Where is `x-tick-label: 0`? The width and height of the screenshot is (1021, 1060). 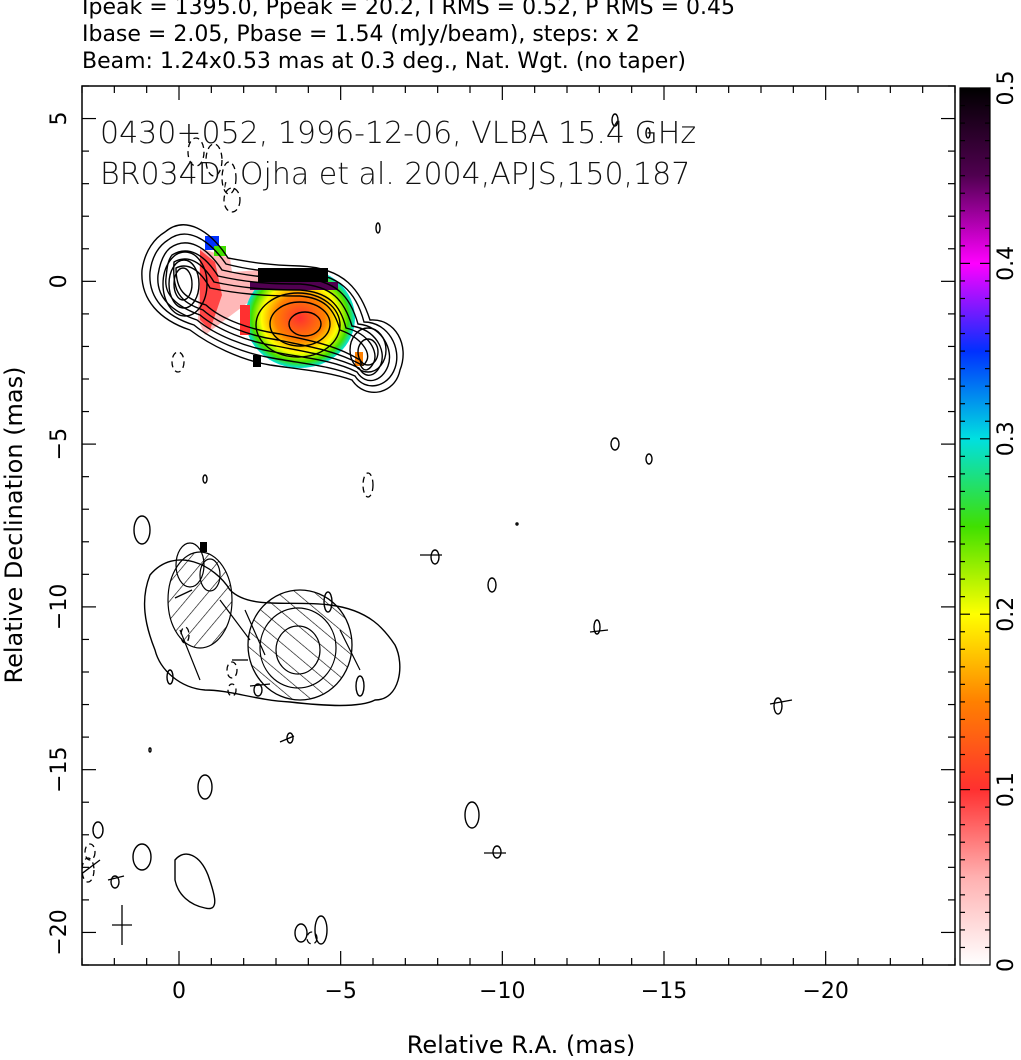 x-tick-label: 0 is located at coordinates (179, 991).